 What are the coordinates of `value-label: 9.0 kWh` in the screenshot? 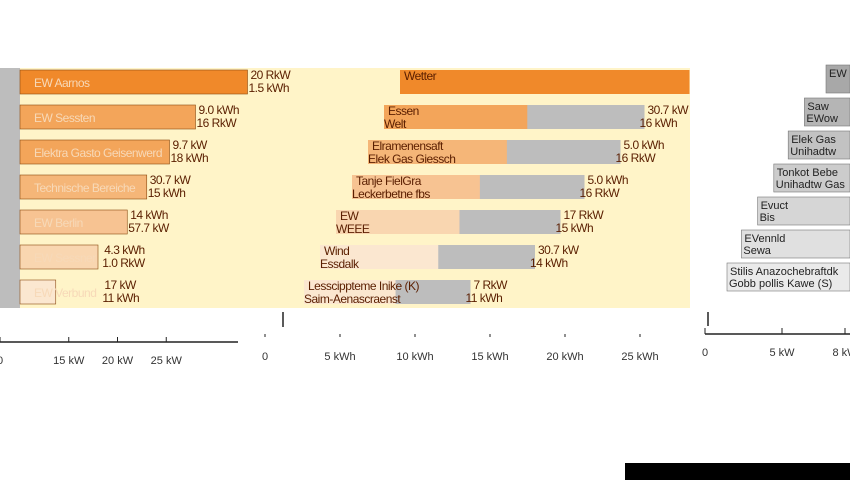 It's located at (219, 110).